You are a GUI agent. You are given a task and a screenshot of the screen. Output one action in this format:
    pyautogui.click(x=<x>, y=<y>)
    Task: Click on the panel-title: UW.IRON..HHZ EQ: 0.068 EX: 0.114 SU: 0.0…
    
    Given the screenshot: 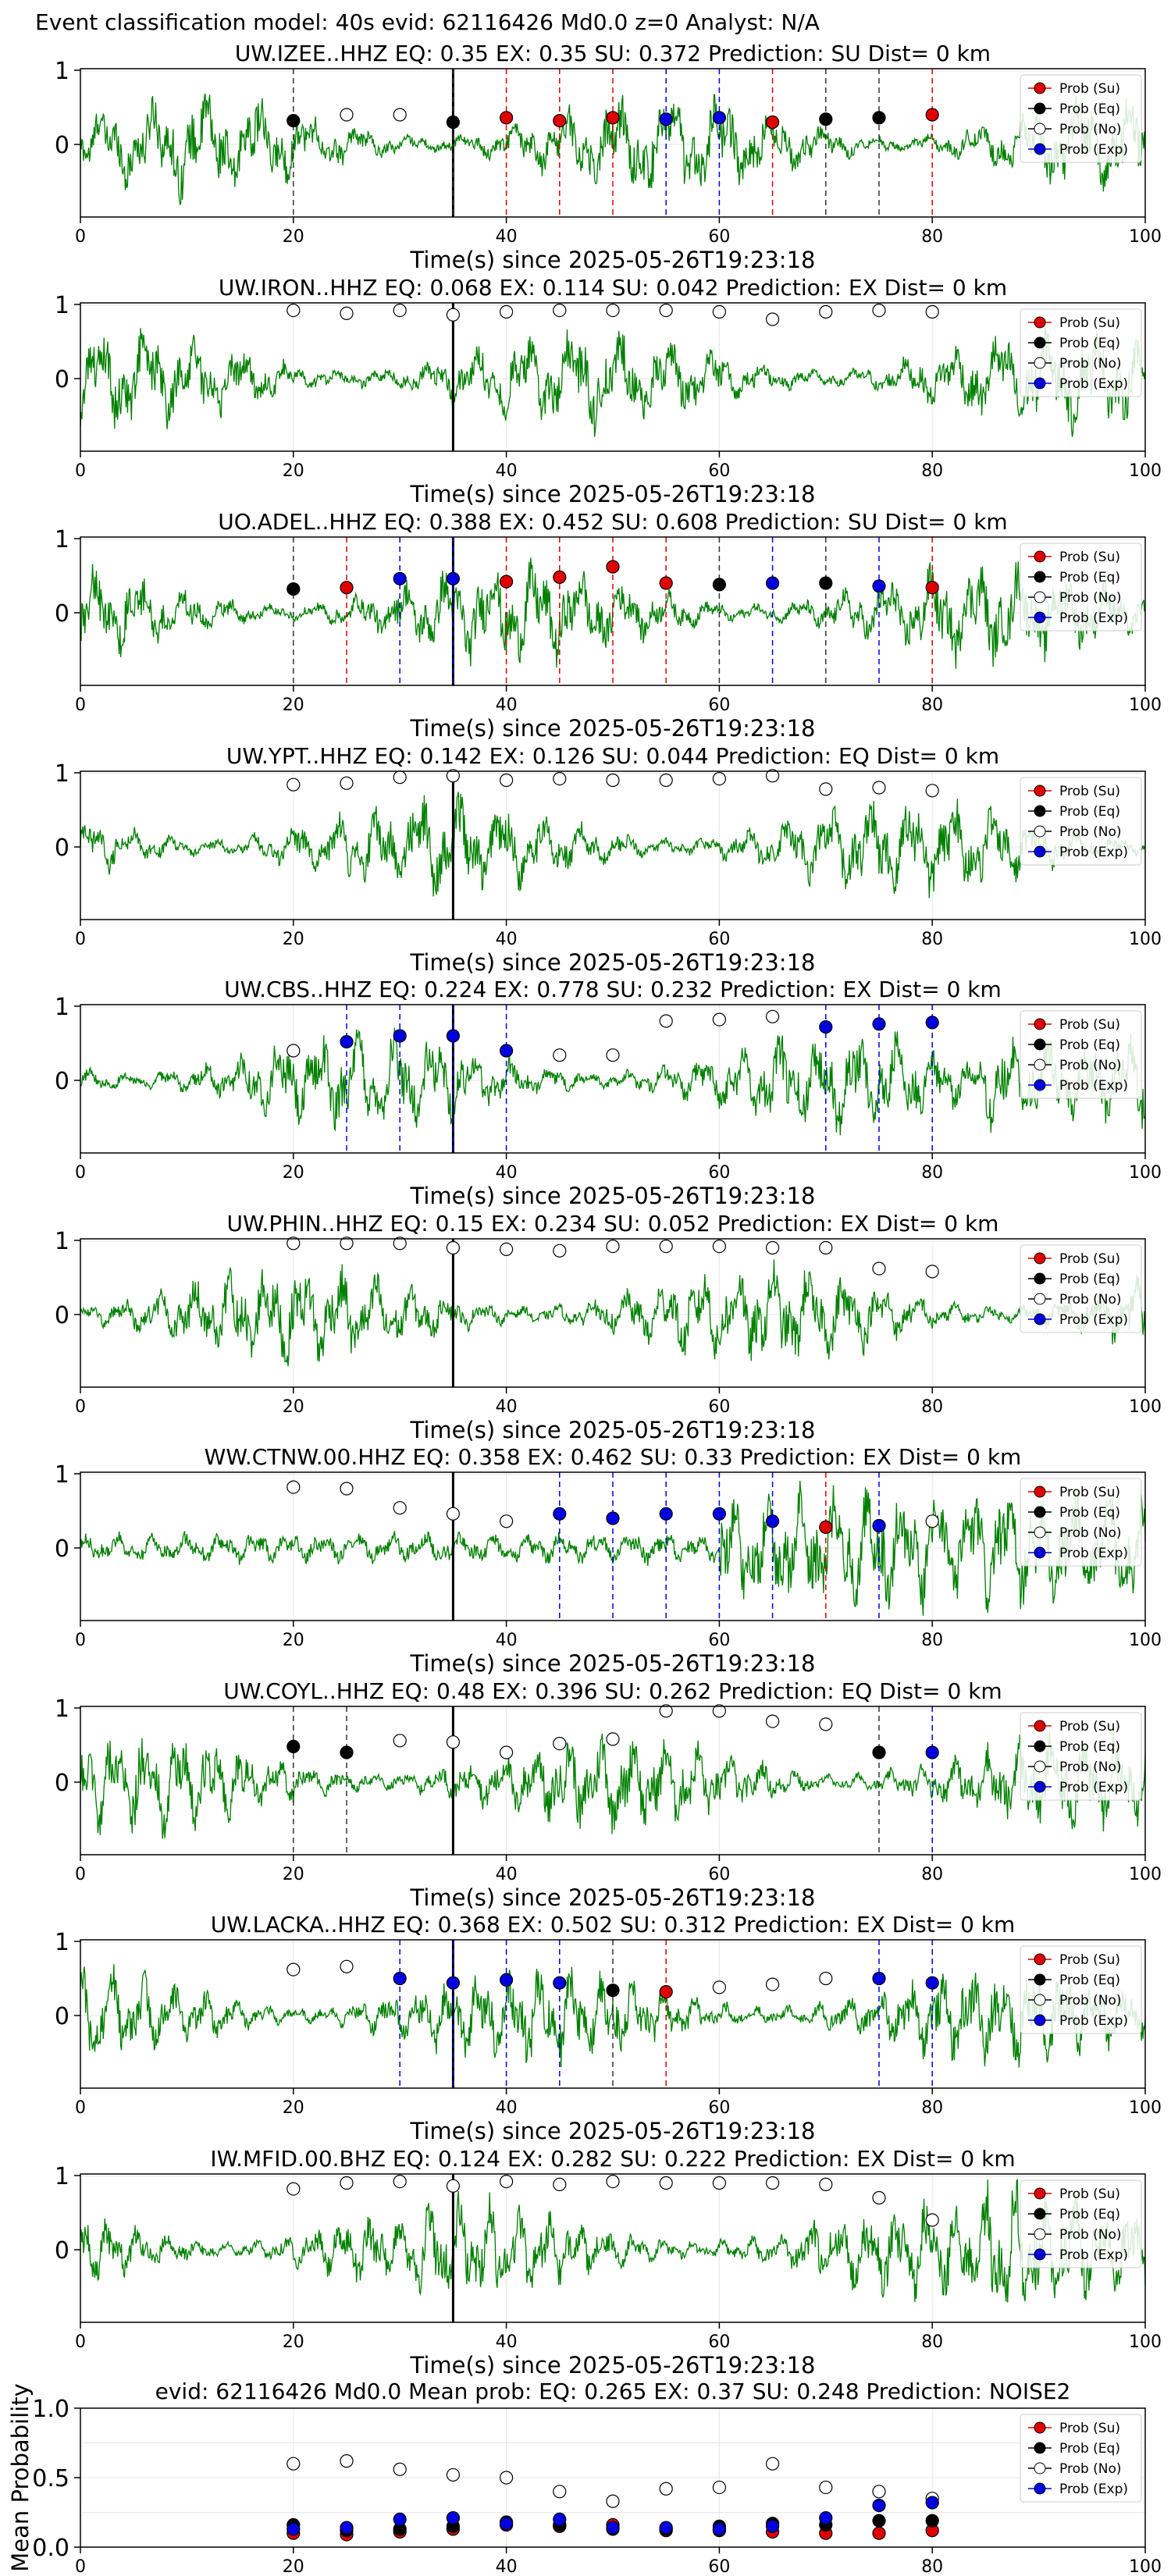 What is the action you would take?
    pyautogui.click(x=613, y=288)
    